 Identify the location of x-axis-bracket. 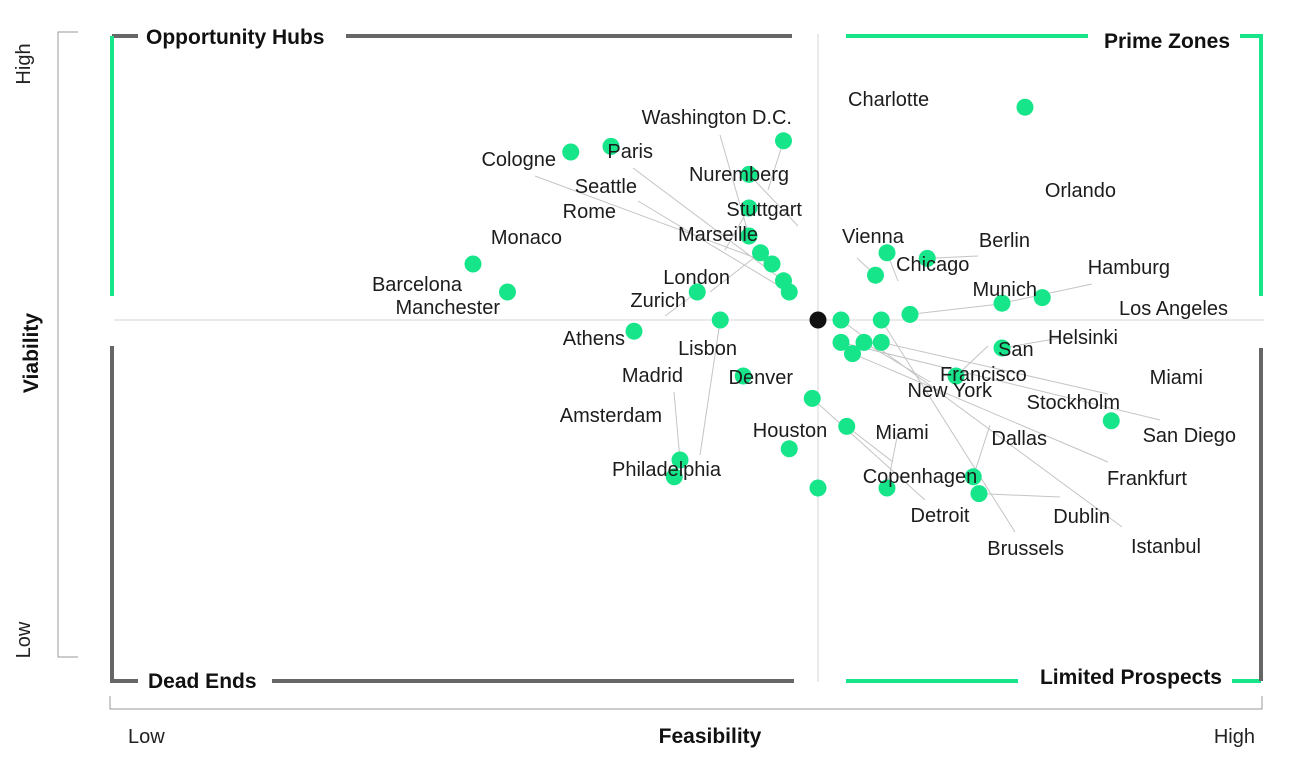
(686, 703).